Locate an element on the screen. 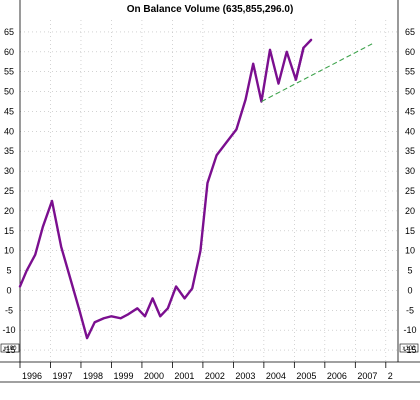 The height and width of the screenshot is (400, 420). x-tick-label: 1999 is located at coordinates (123, 376).